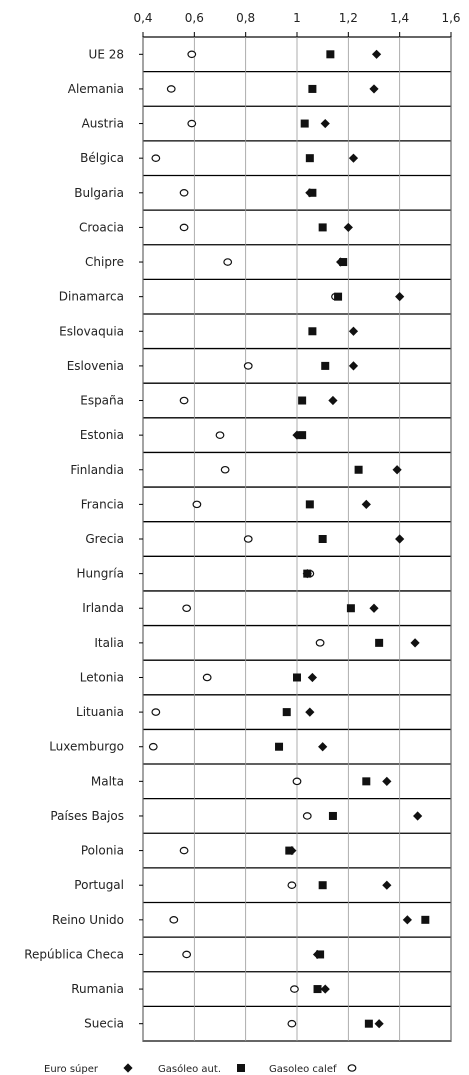 This screenshot has width=469, height=1075. Describe the element at coordinates (303, 1069) in the screenshot. I see `legend-label: Gasoleo calef` at that location.